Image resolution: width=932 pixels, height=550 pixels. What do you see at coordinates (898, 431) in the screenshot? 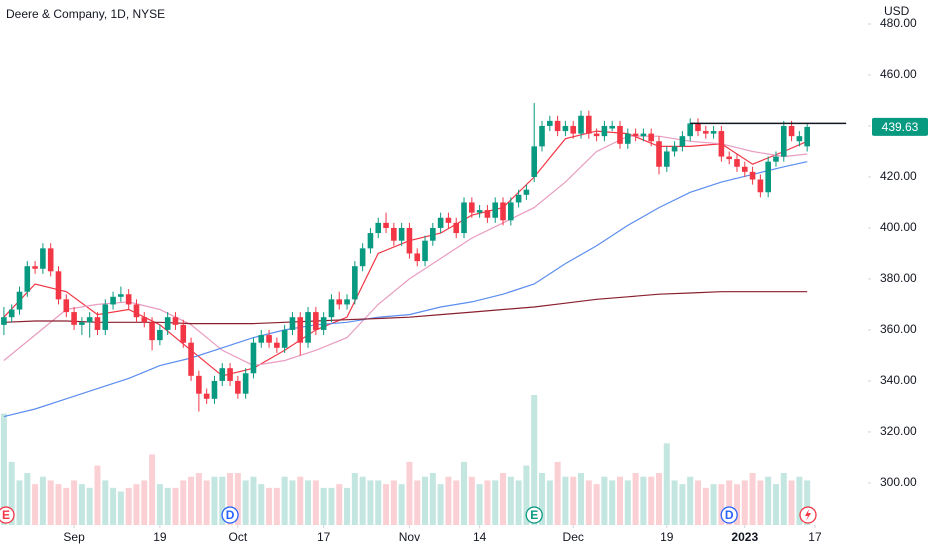
I see `y-tick-label: 320.00` at bounding box center [898, 431].